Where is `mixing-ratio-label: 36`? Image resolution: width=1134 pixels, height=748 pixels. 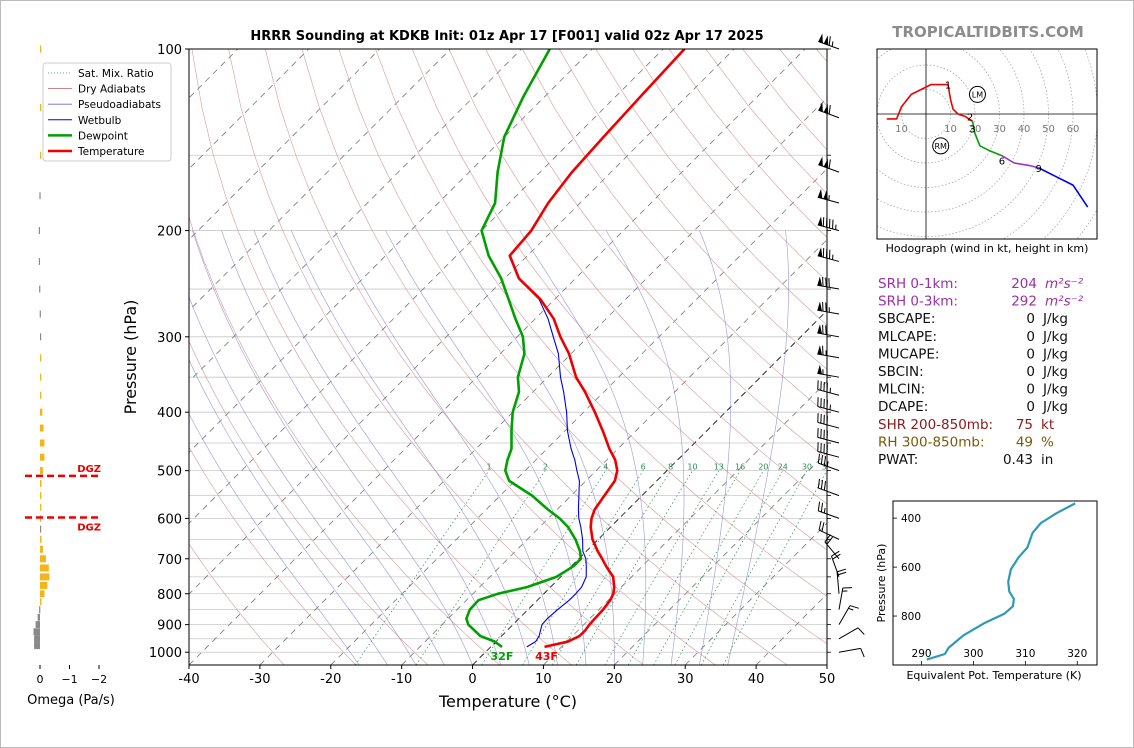
mixing-ratio-label: 36 is located at coordinates (827, 467).